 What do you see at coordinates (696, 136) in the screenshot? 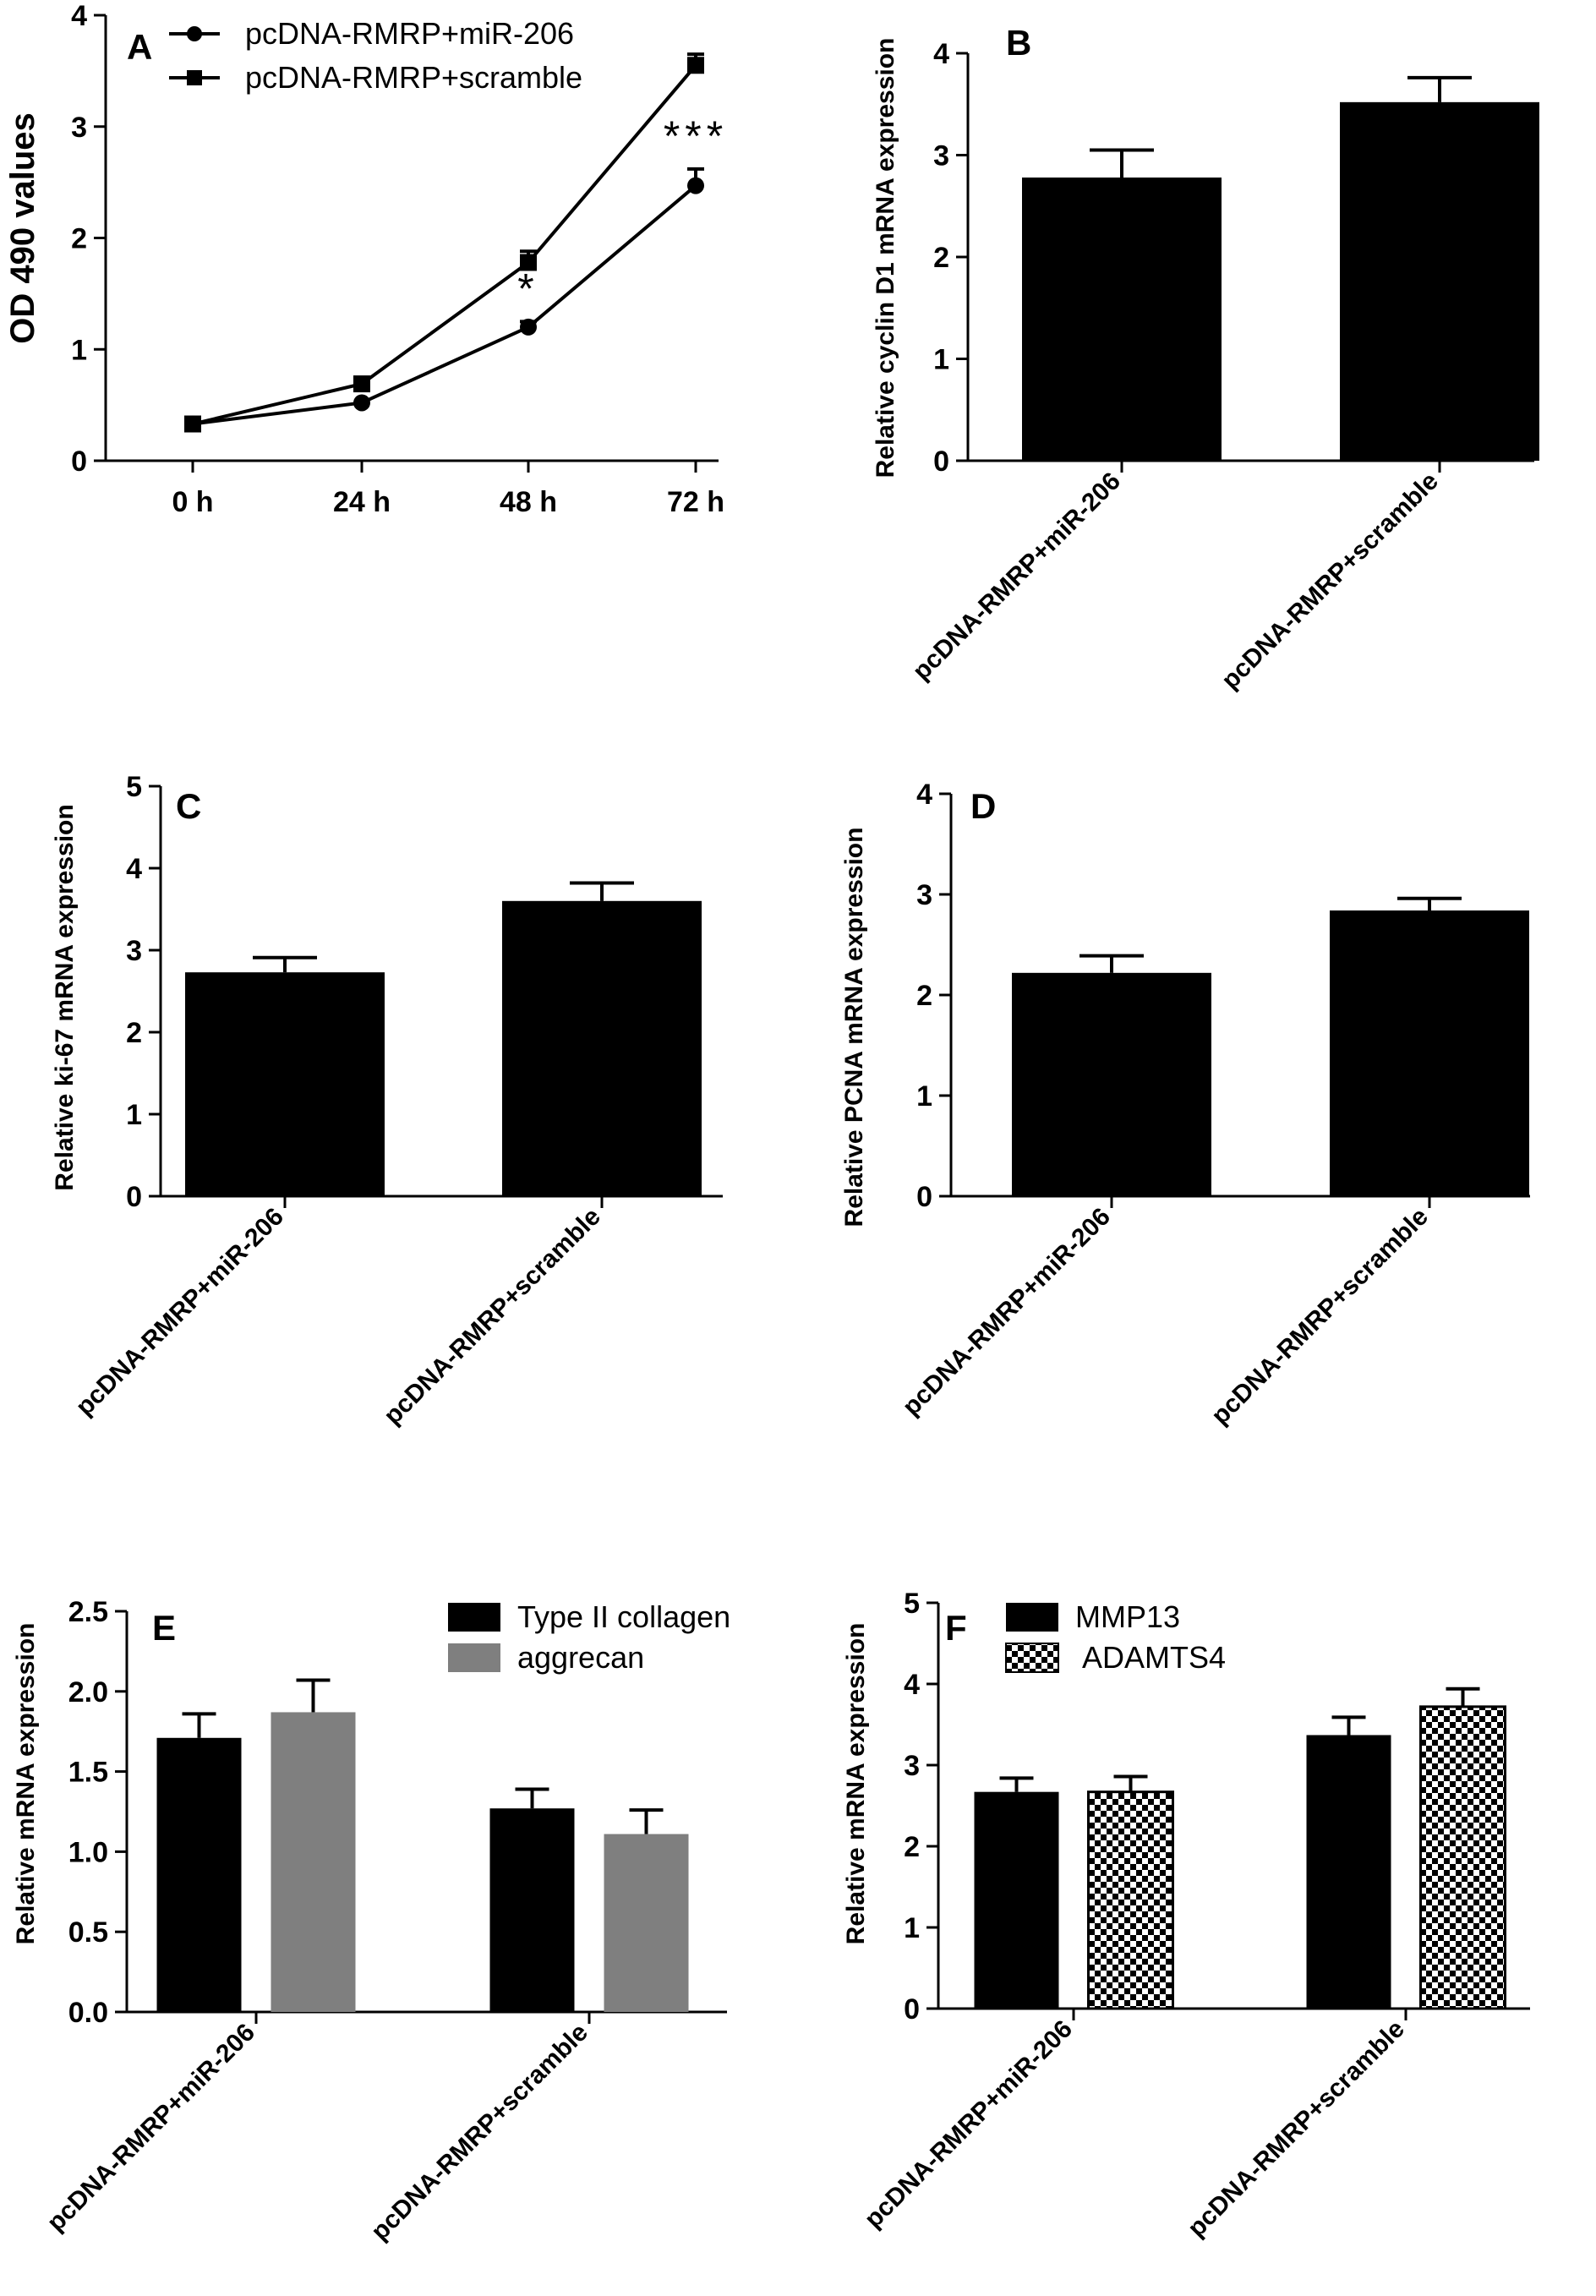
I see `significance-marker: ***` at bounding box center [696, 136].